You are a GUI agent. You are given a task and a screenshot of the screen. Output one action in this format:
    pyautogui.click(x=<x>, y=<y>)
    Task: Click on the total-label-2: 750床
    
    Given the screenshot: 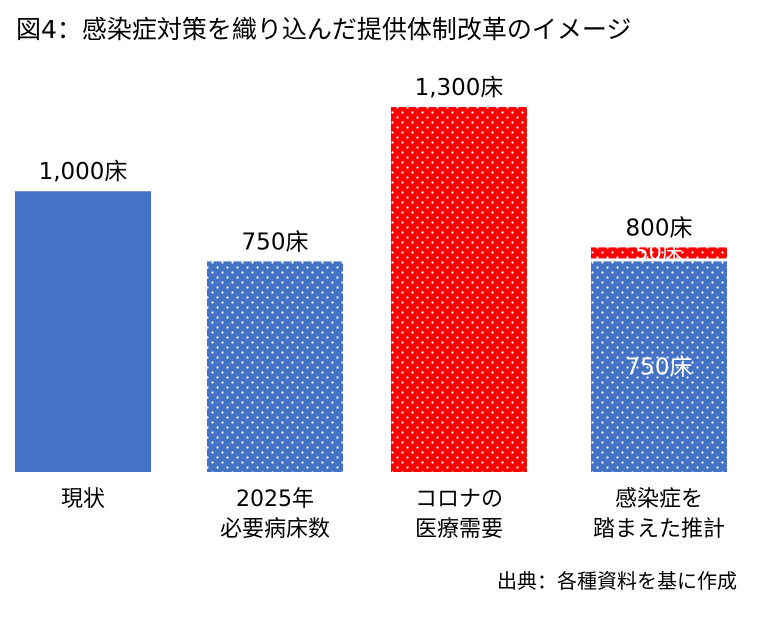 What is the action you would take?
    pyautogui.click(x=275, y=242)
    